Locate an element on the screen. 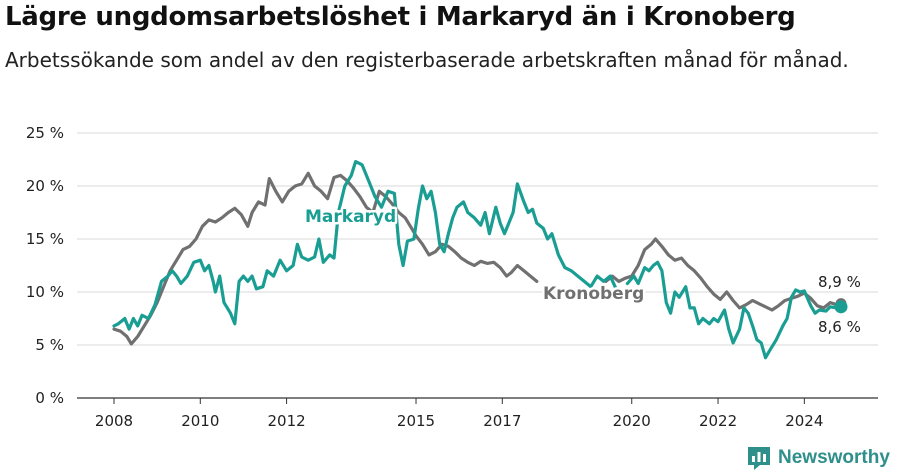  end-label-kronoberg: 8,9 % is located at coordinates (839, 282).